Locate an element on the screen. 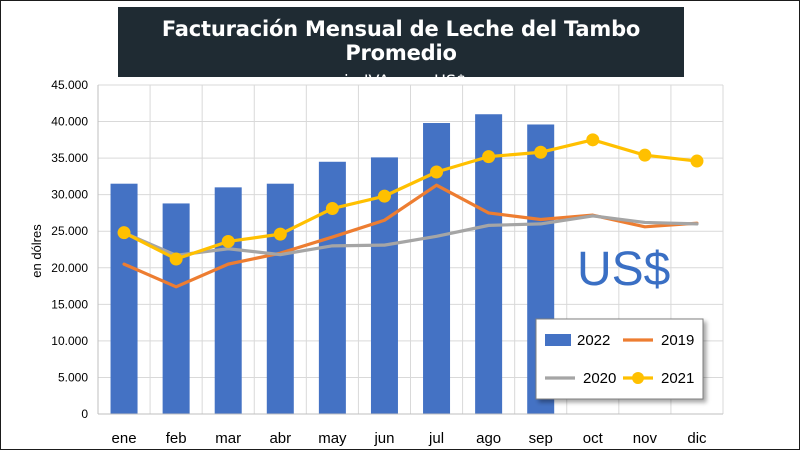  line-series-2020 is located at coordinates (410, 235).